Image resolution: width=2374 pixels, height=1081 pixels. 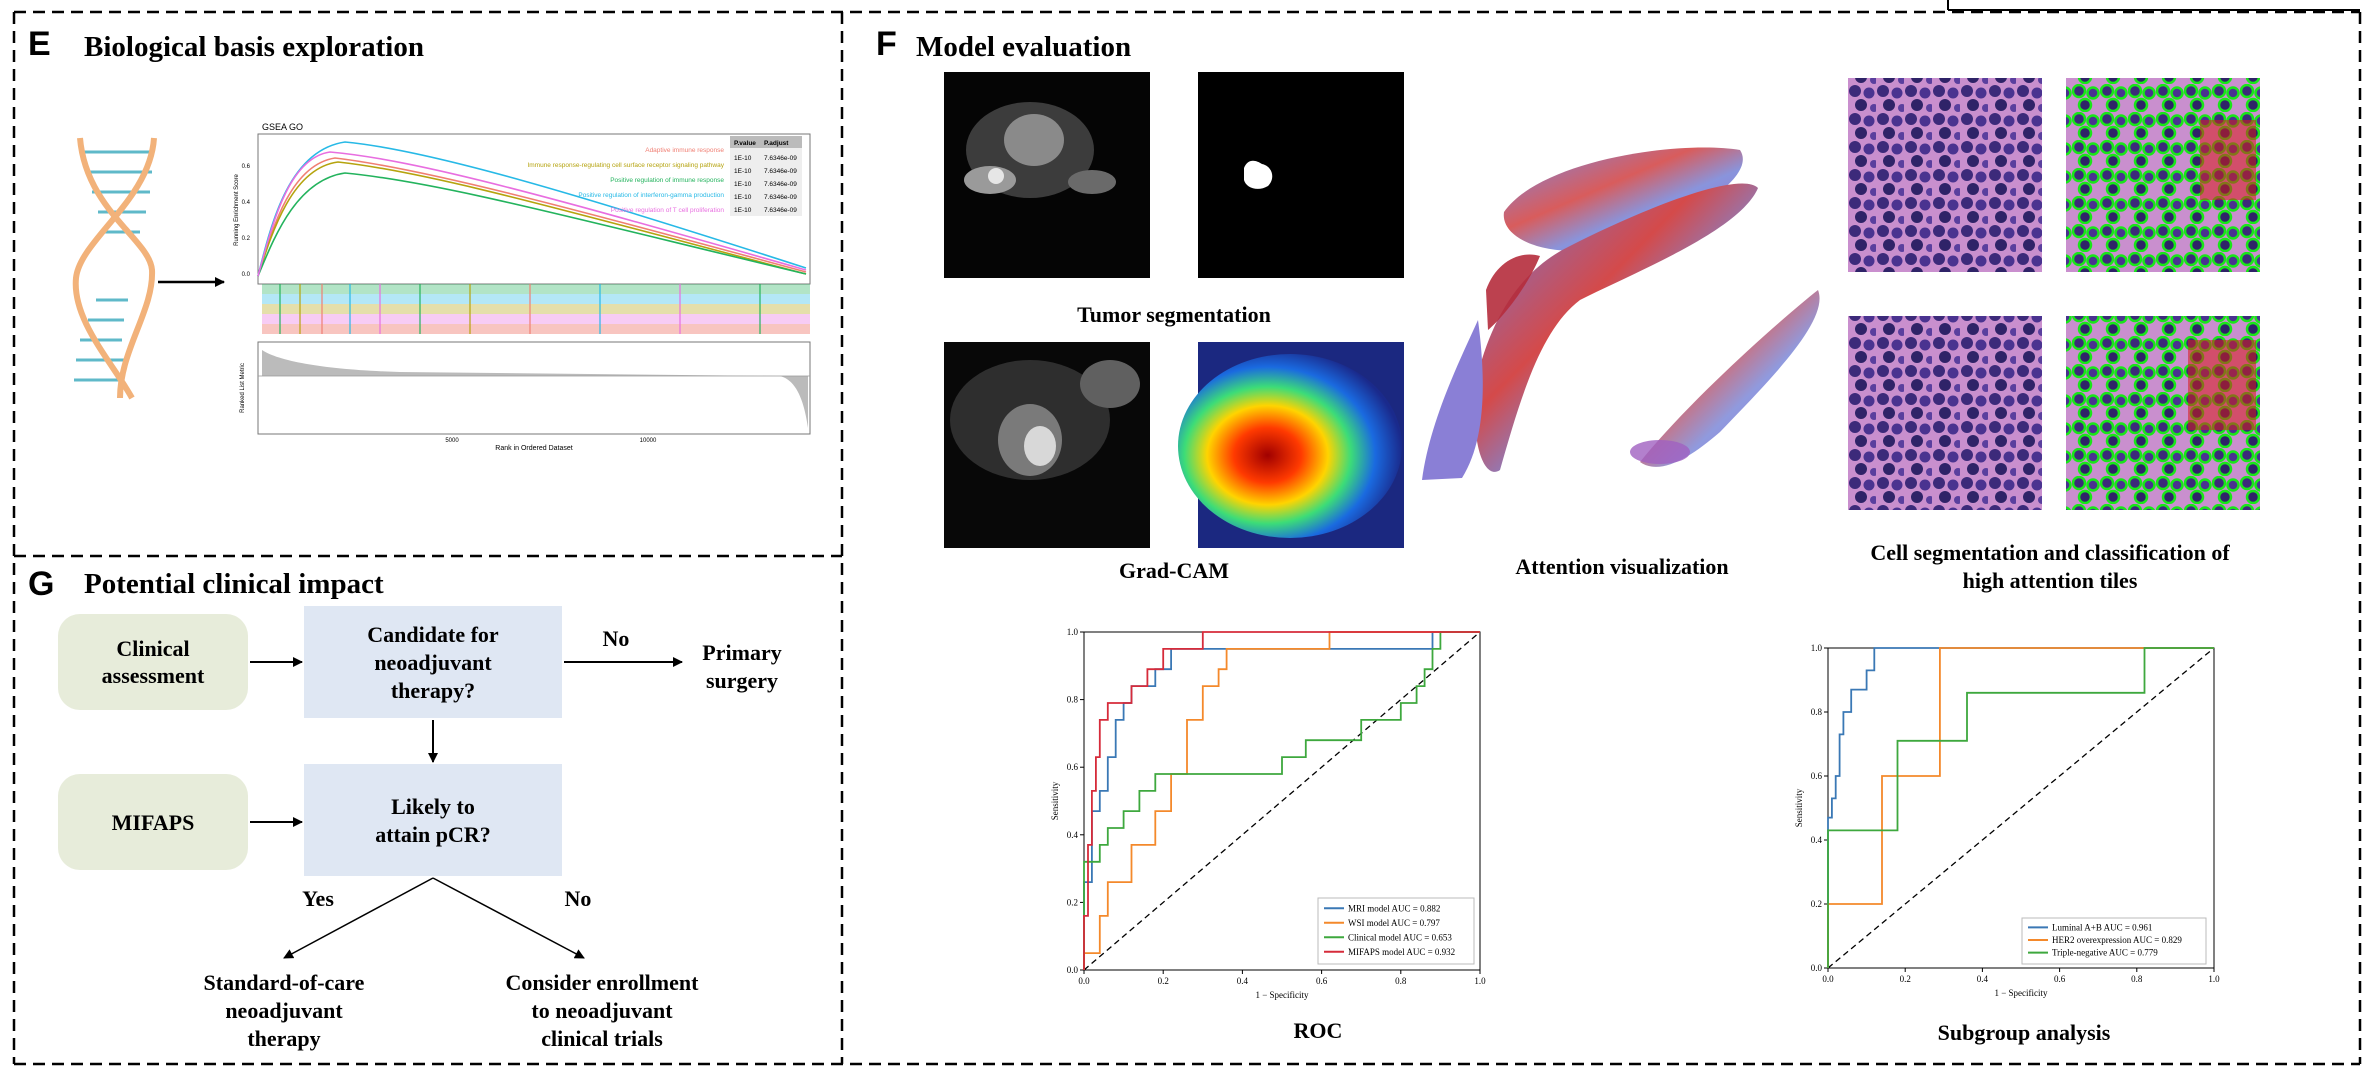 I want to click on likely-pcr-label: Likely to, so click(x=433, y=806).